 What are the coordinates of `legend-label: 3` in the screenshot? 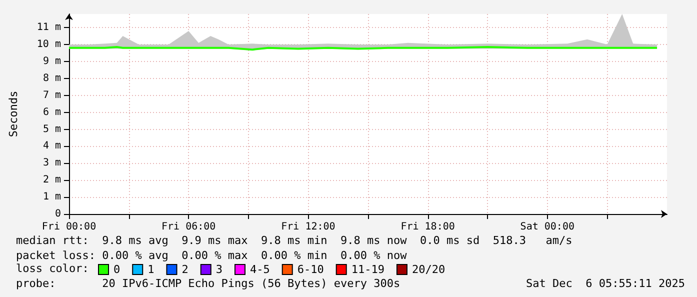 It's located at (219, 269).